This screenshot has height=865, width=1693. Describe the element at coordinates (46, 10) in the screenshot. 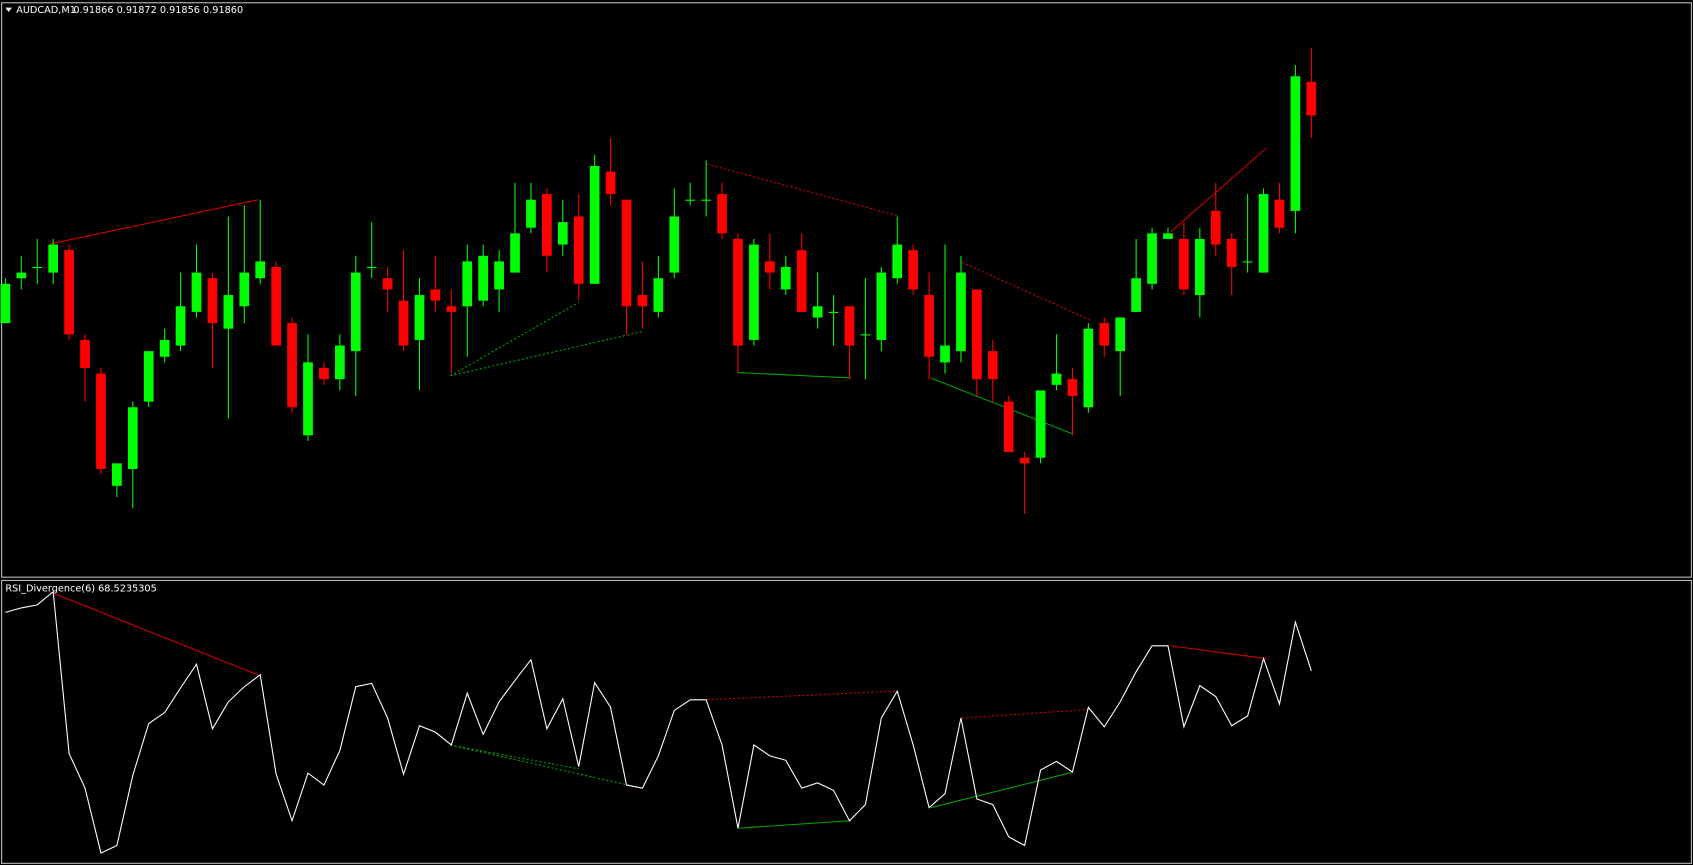

I see `symbol-label: AUDCAD,M1` at that location.